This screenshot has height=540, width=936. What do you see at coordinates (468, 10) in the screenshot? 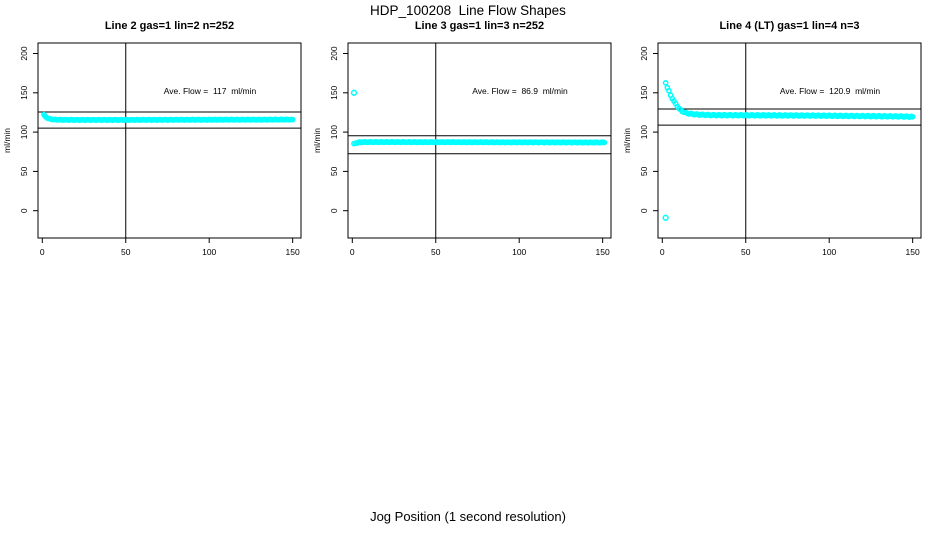
I see `figure-title: HDP_100208 Line Flow Shapes` at bounding box center [468, 10].